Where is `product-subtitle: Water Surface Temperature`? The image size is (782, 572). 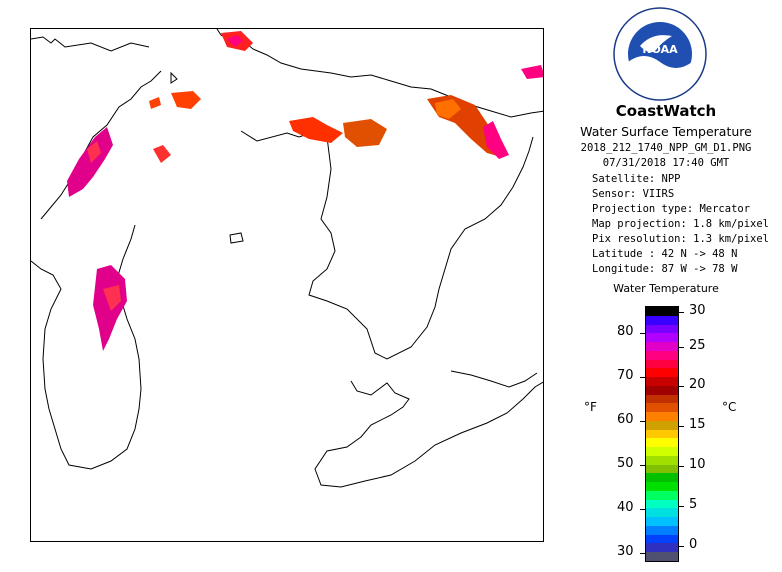
product-subtitle: Water Surface Temperature is located at coordinates (666, 131).